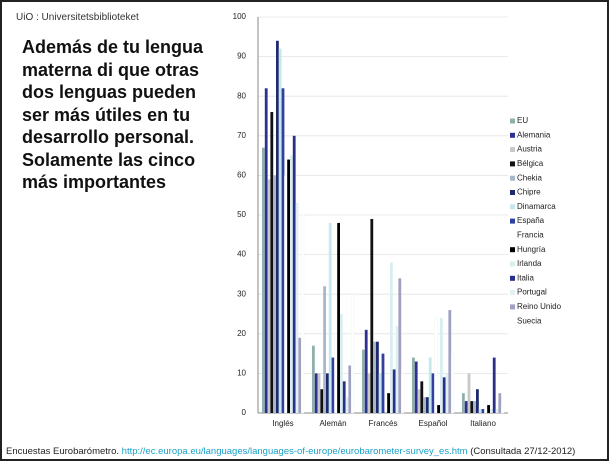  Describe the element at coordinates (529, 149) in the screenshot. I see `legend-label: Austria` at that location.